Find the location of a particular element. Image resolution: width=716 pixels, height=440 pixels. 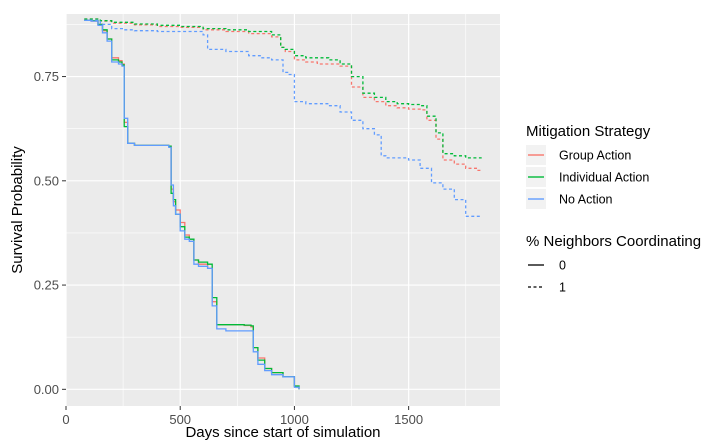

y-axis-title: Survival Probability is located at coordinates (17, 210).